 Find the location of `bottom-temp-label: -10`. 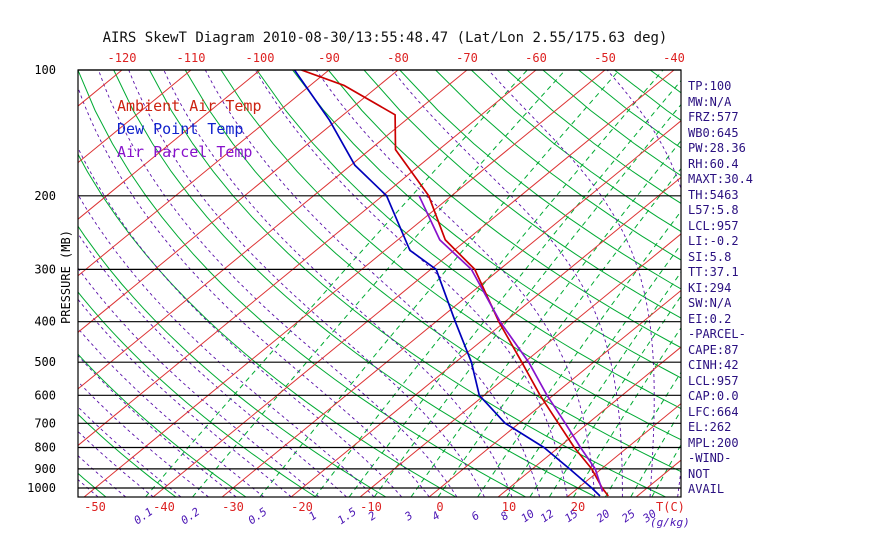

bottom-temp-label: -10 is located at coordinates (371, 507).